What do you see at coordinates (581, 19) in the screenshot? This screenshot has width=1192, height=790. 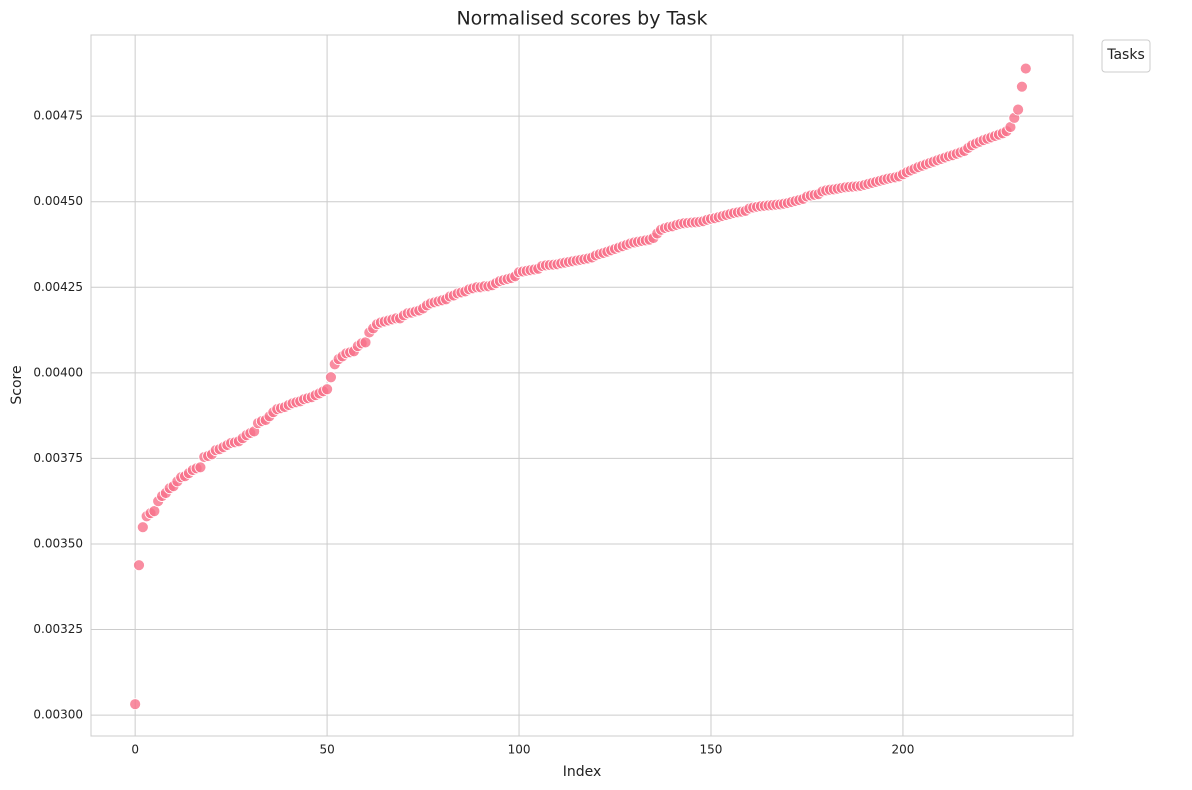 I see `chart-title: Normalised scores by Task` at bounding box center [581, 19].